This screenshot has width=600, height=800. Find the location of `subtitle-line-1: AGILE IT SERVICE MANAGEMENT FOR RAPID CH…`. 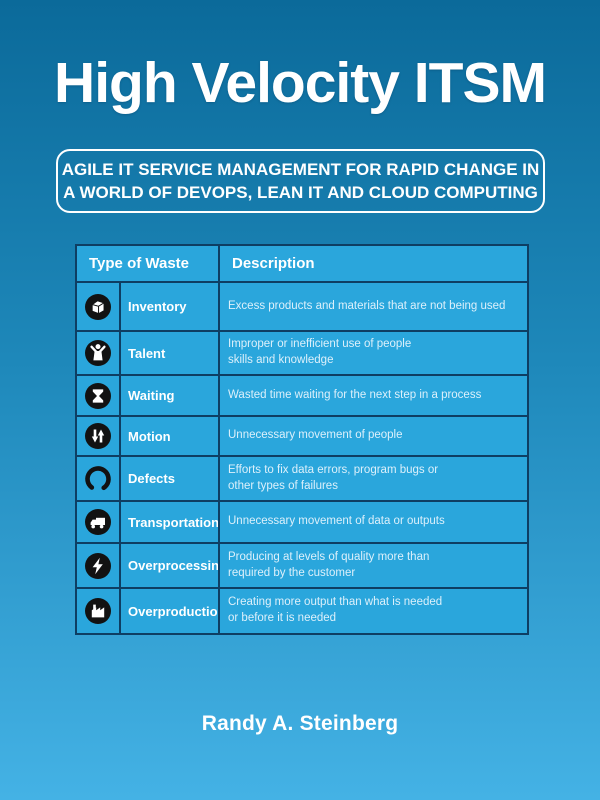

subtitle-line-1: AGILE IT SERVICE MANAGEMENT FOR RAPID CH… is located at coordinates (300, 169).